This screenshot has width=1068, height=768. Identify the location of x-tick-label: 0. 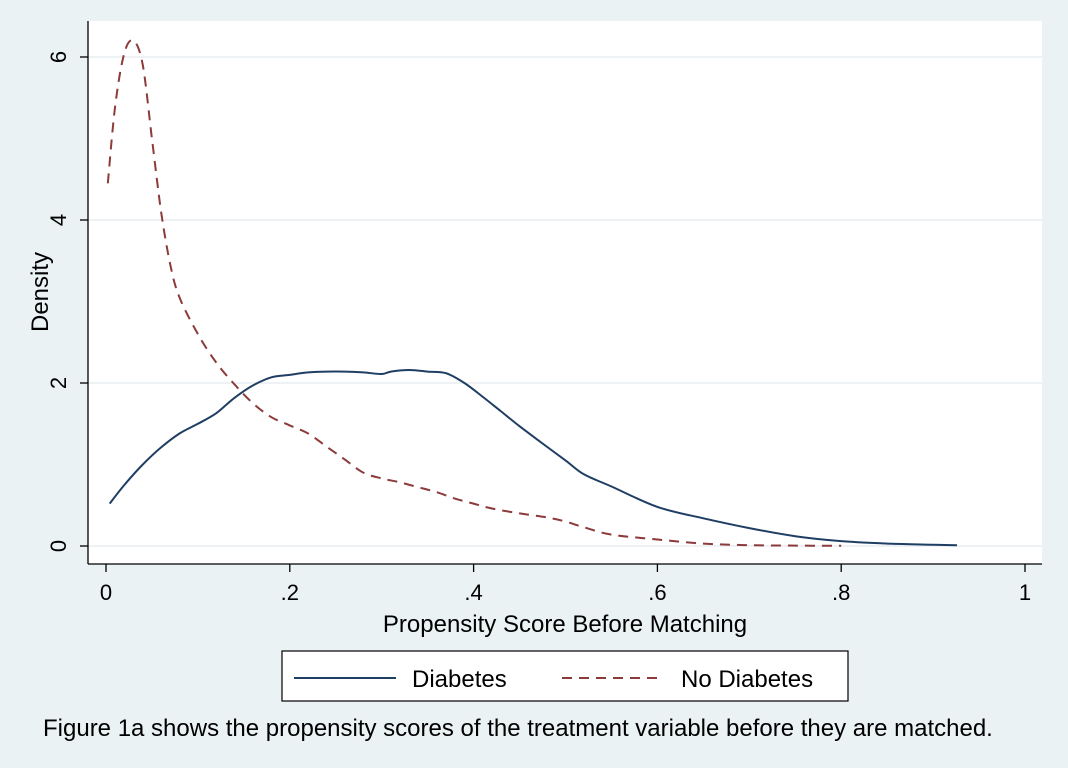
(106, 592).